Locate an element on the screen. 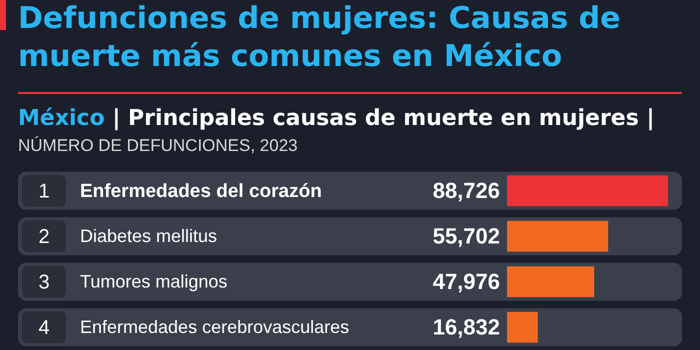 The height and width of the screenshot is (350, 700). text: 3 is located at coordinates (44, 282).